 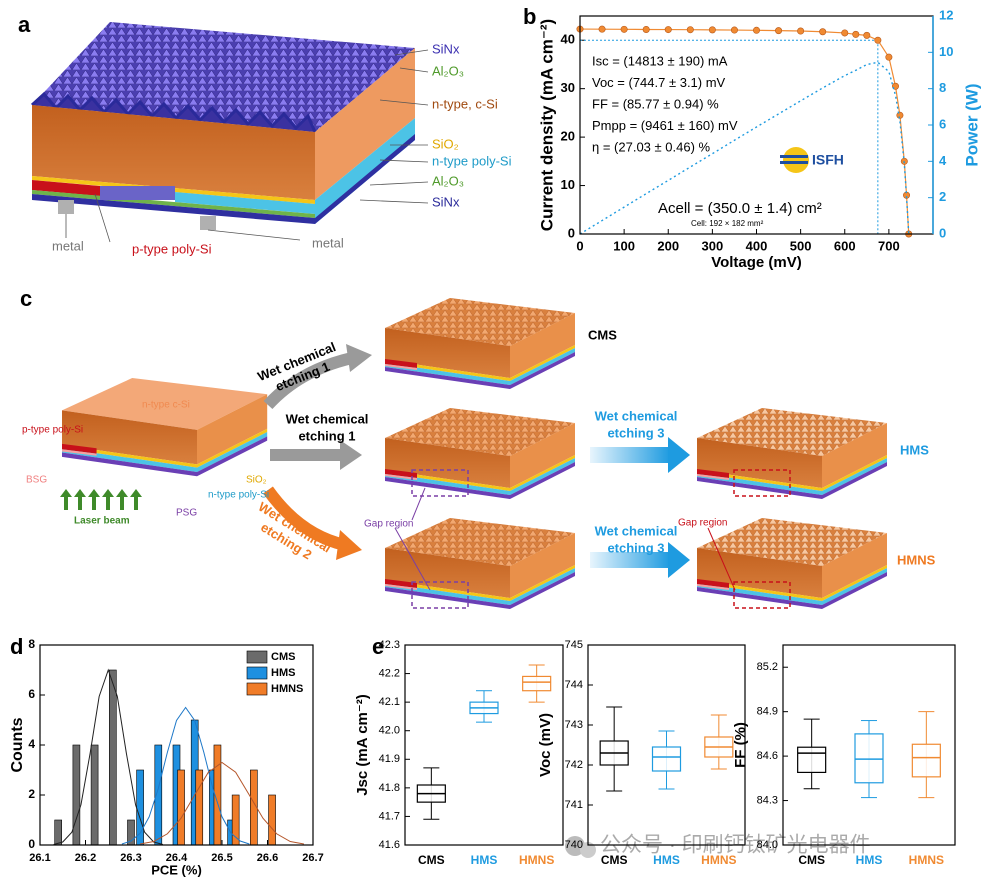 I want to click on y-tick-label: 742, so click(x=574, y=765).